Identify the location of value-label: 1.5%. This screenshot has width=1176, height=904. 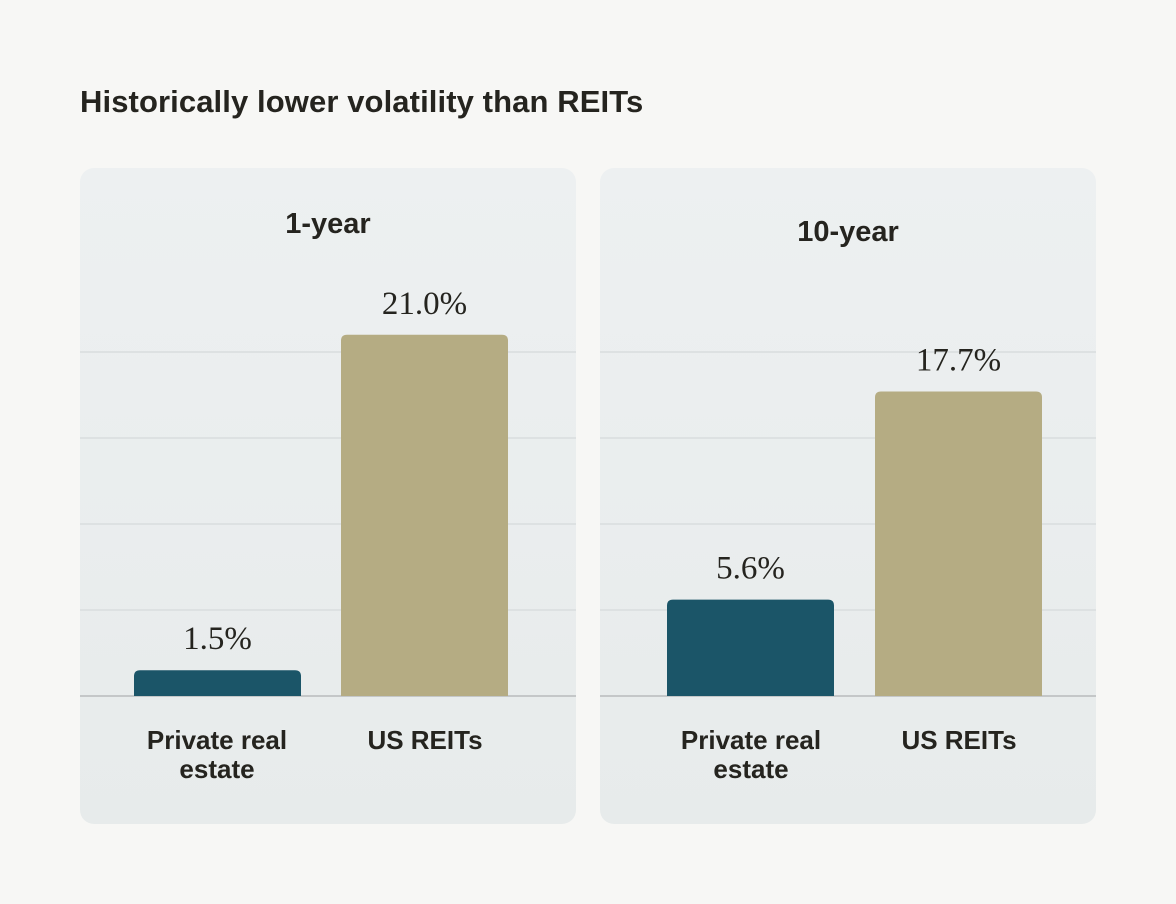
(217, 639).